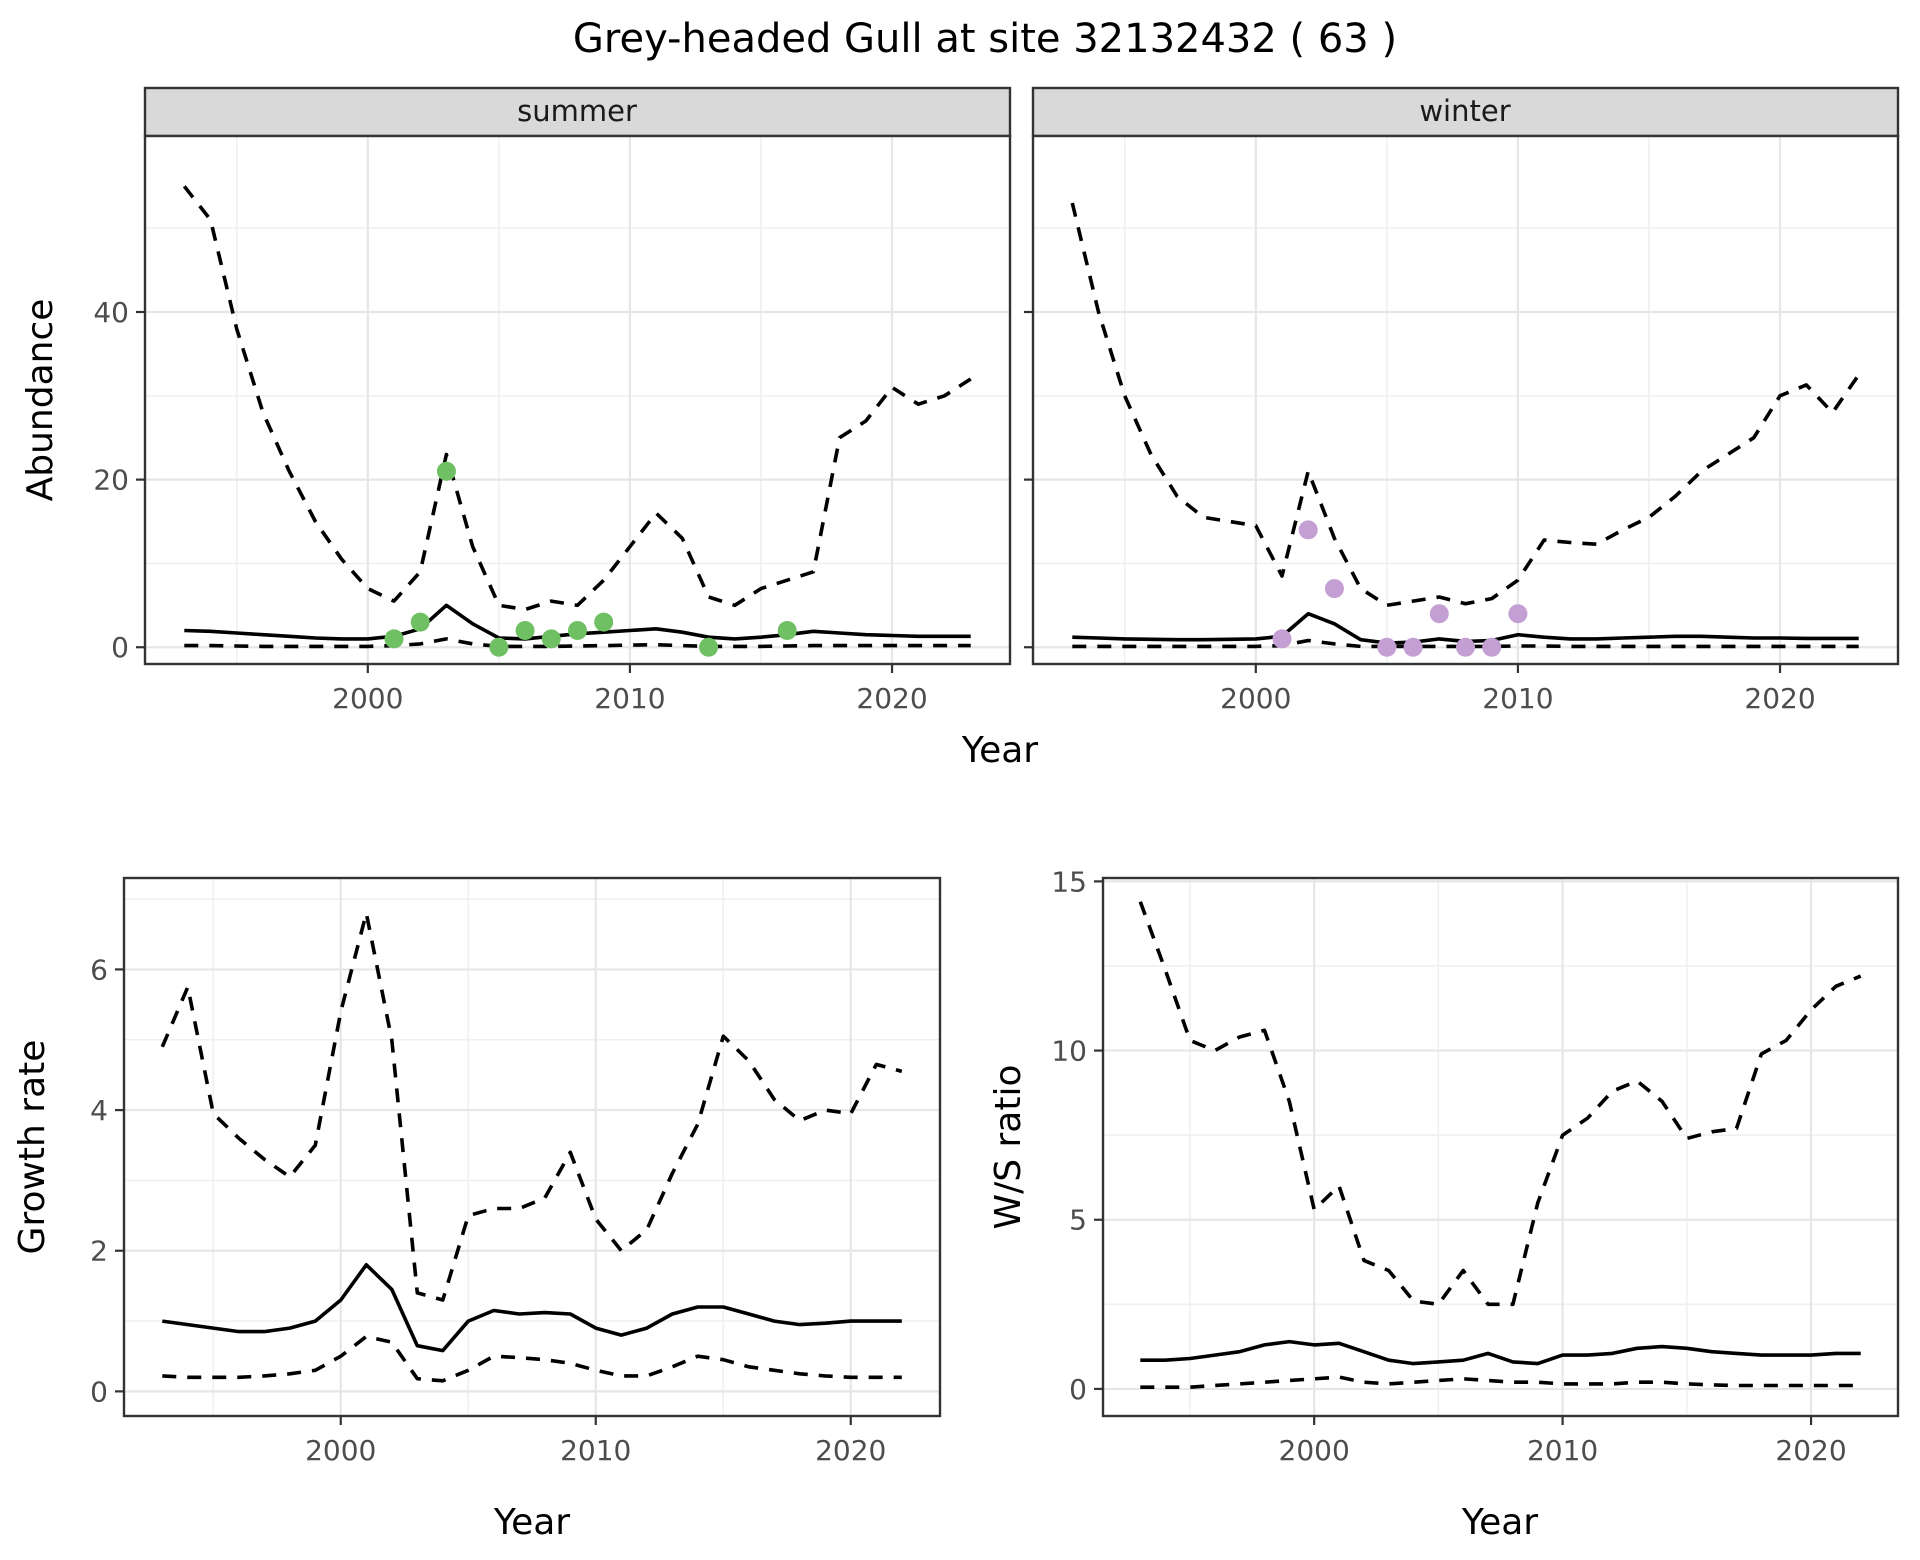 The image size is (1920, 1560). Describe the element at coordinates (111, 312) in the screenshot. I see `y-tick-label: 40` at that location.